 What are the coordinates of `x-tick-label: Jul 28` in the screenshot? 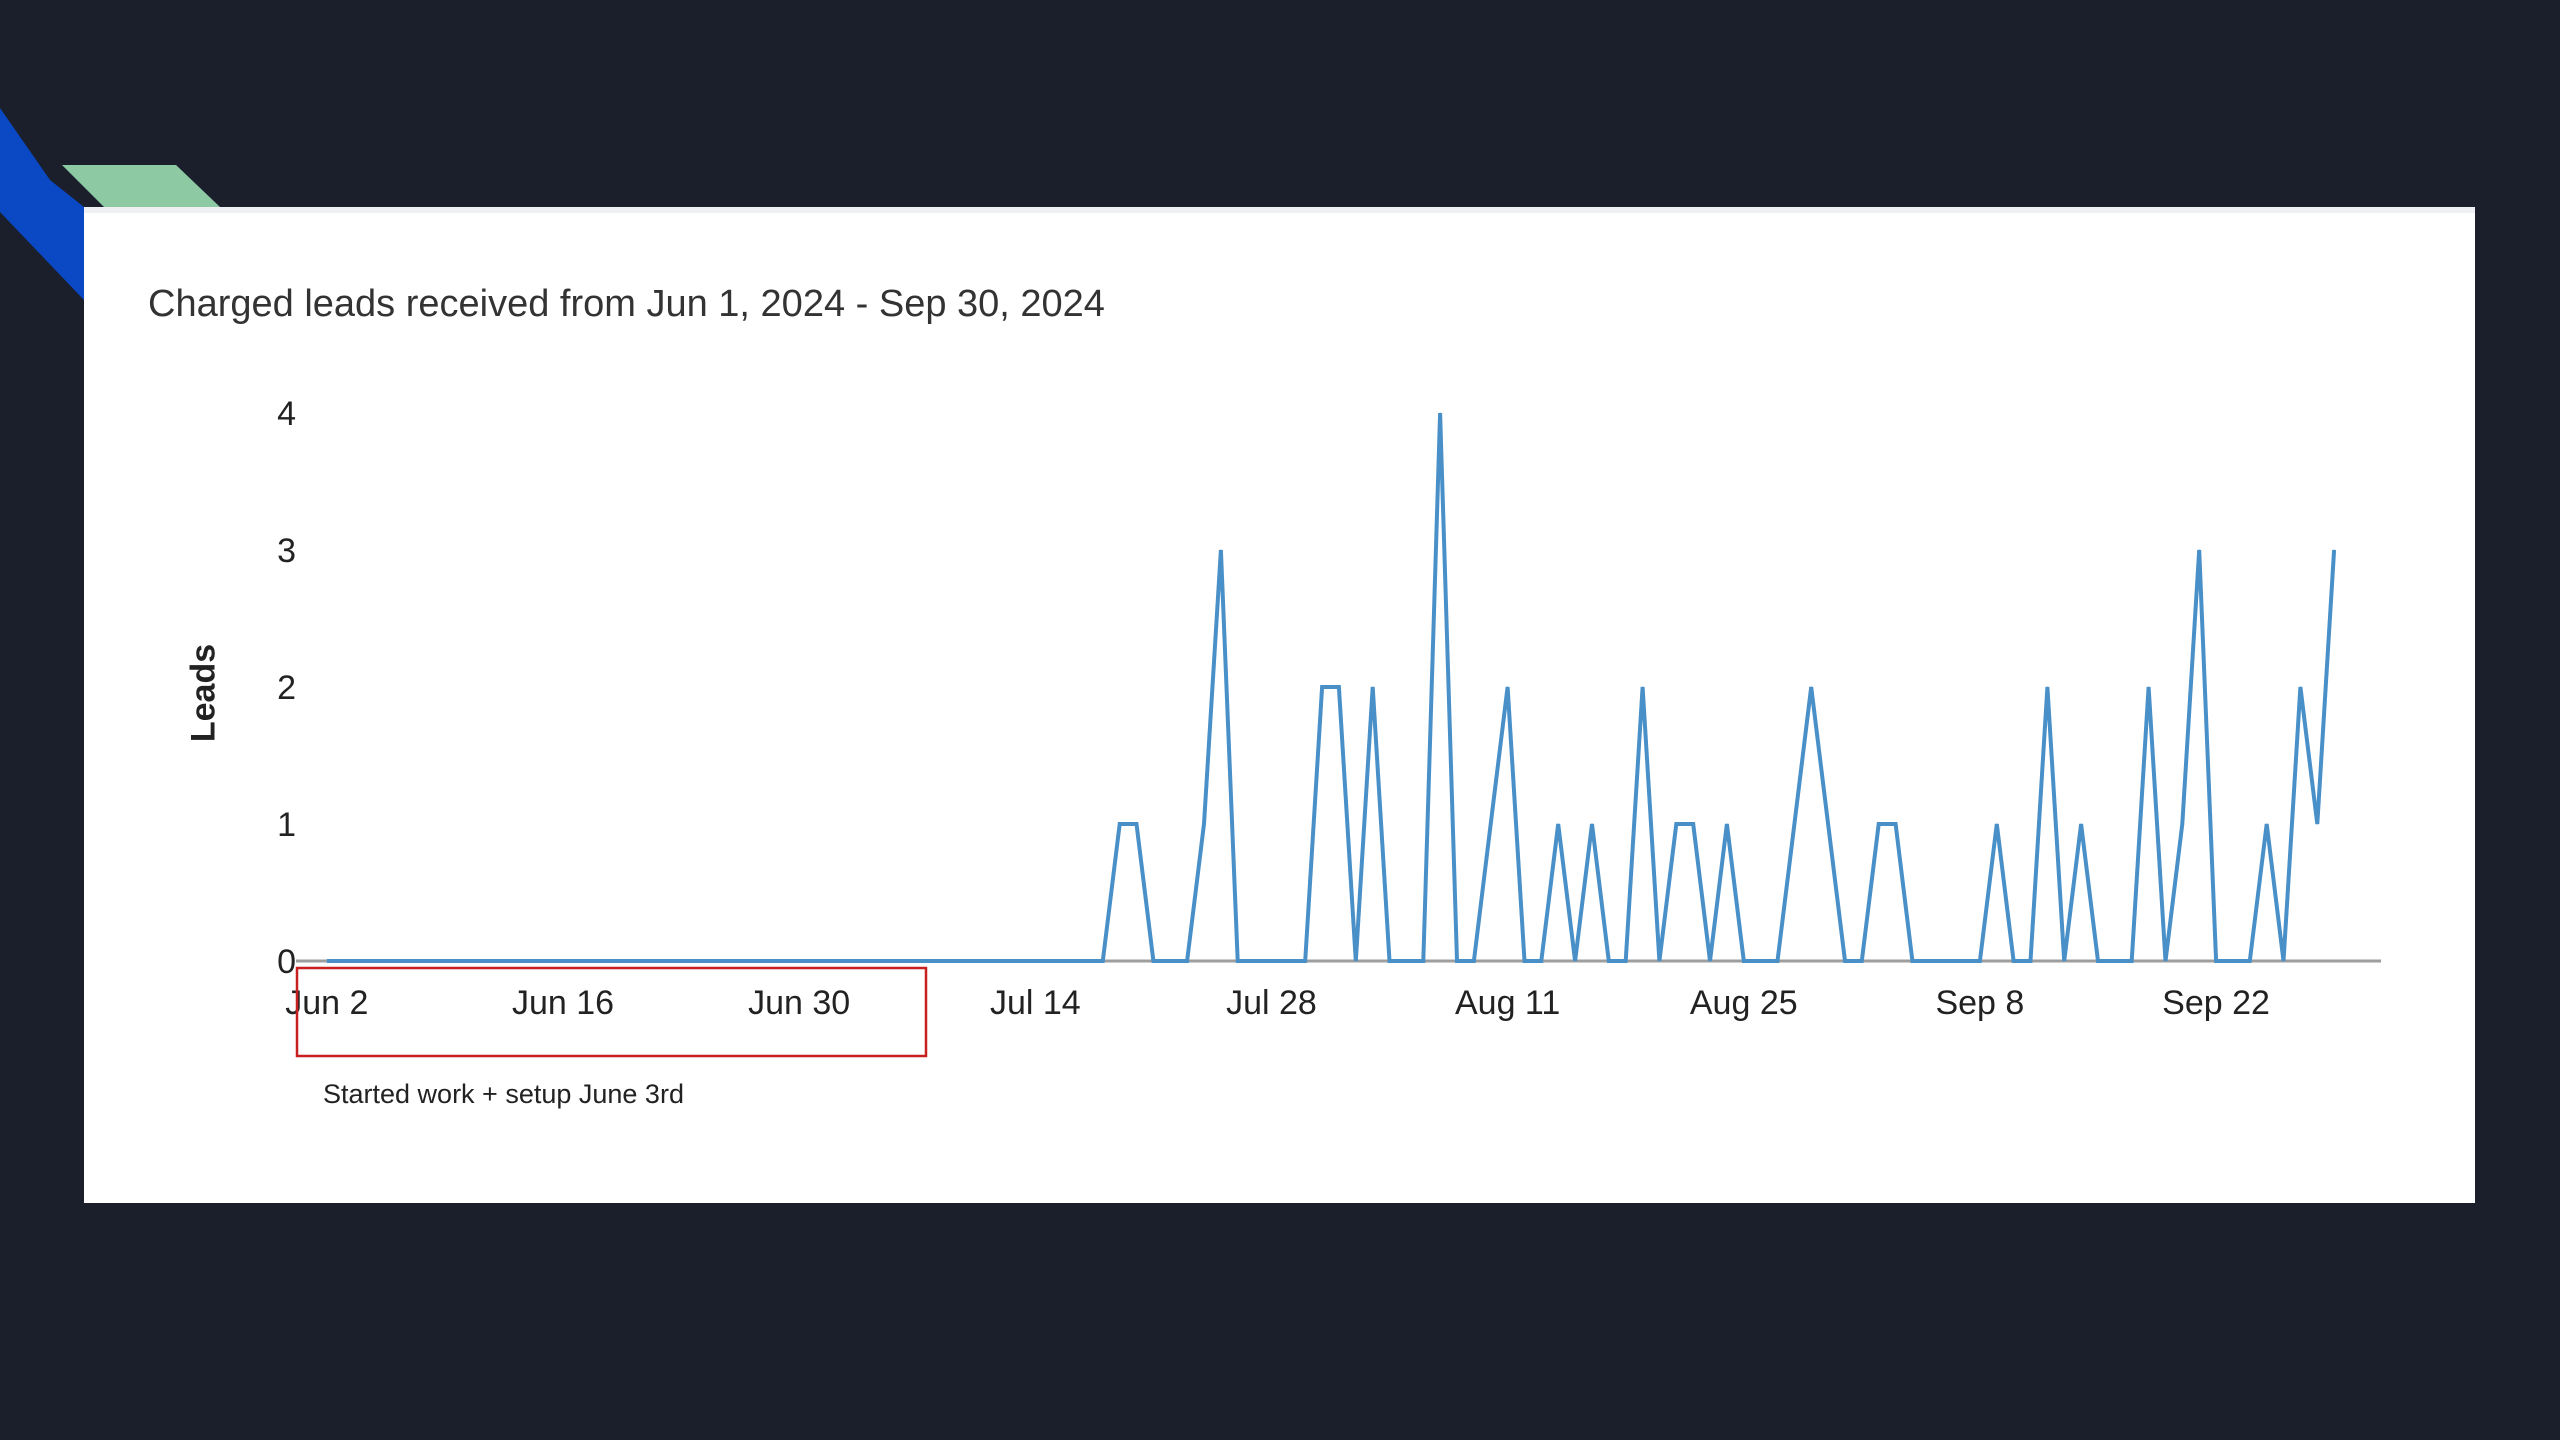 It's located at (1271, 1003).